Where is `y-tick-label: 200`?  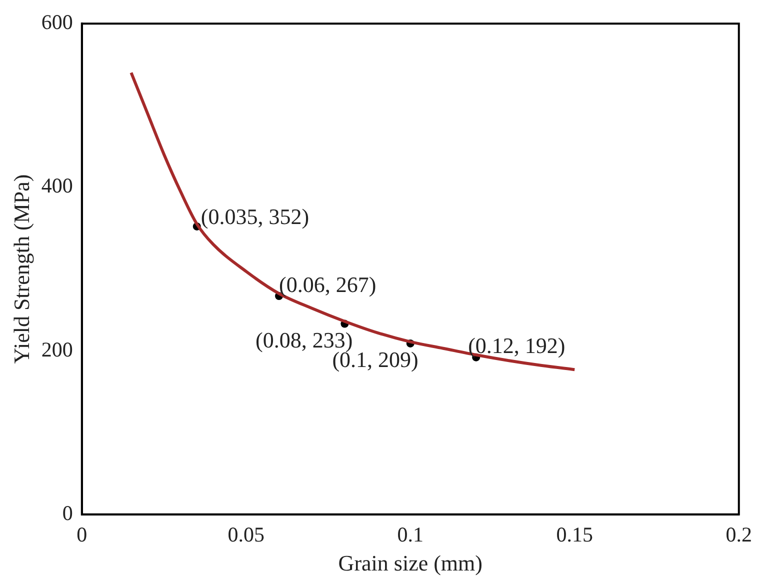
y-tick-label: 200 is located at coordinates (57, 349).